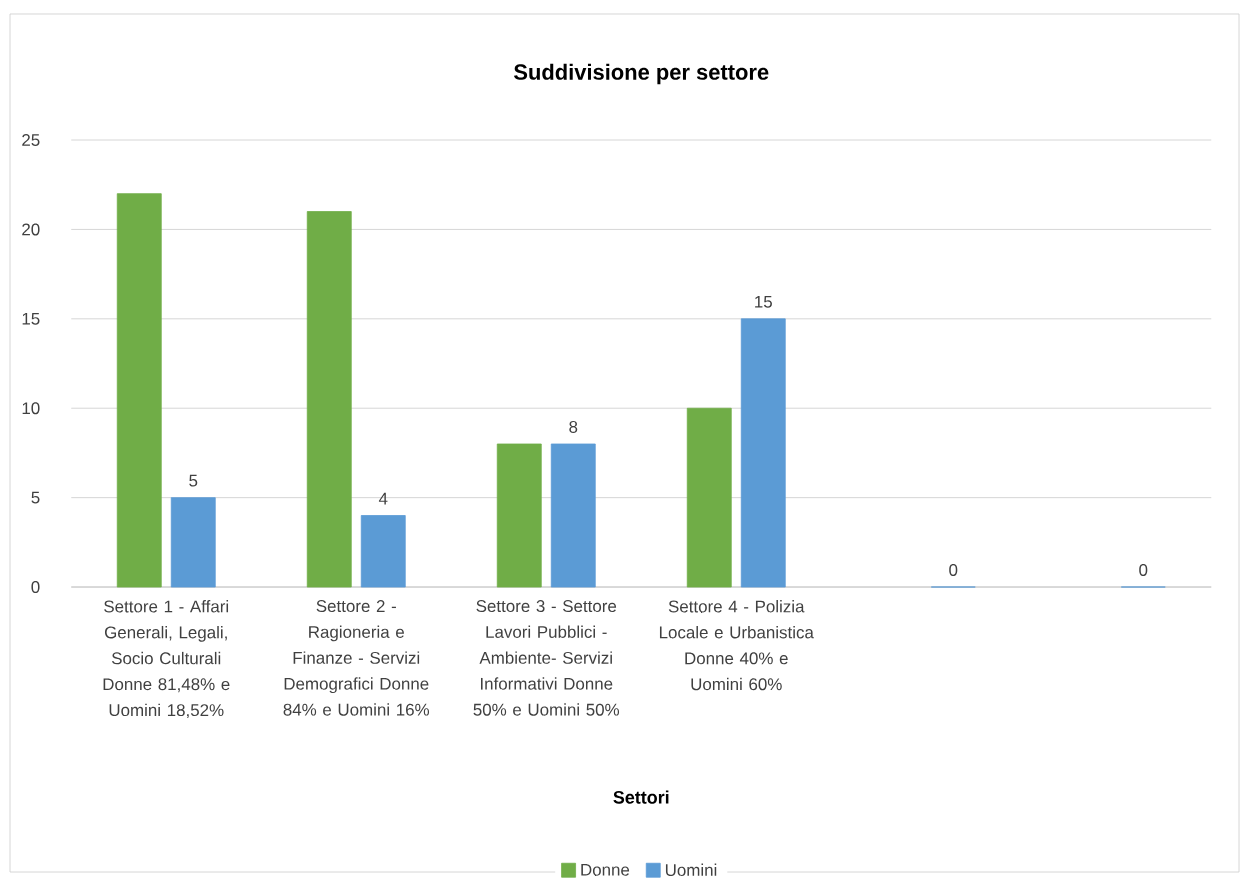  Describe the element at coordinates (641, 74) in the screenshot. I see `chart-title: Suddivisione per settore` at that location.